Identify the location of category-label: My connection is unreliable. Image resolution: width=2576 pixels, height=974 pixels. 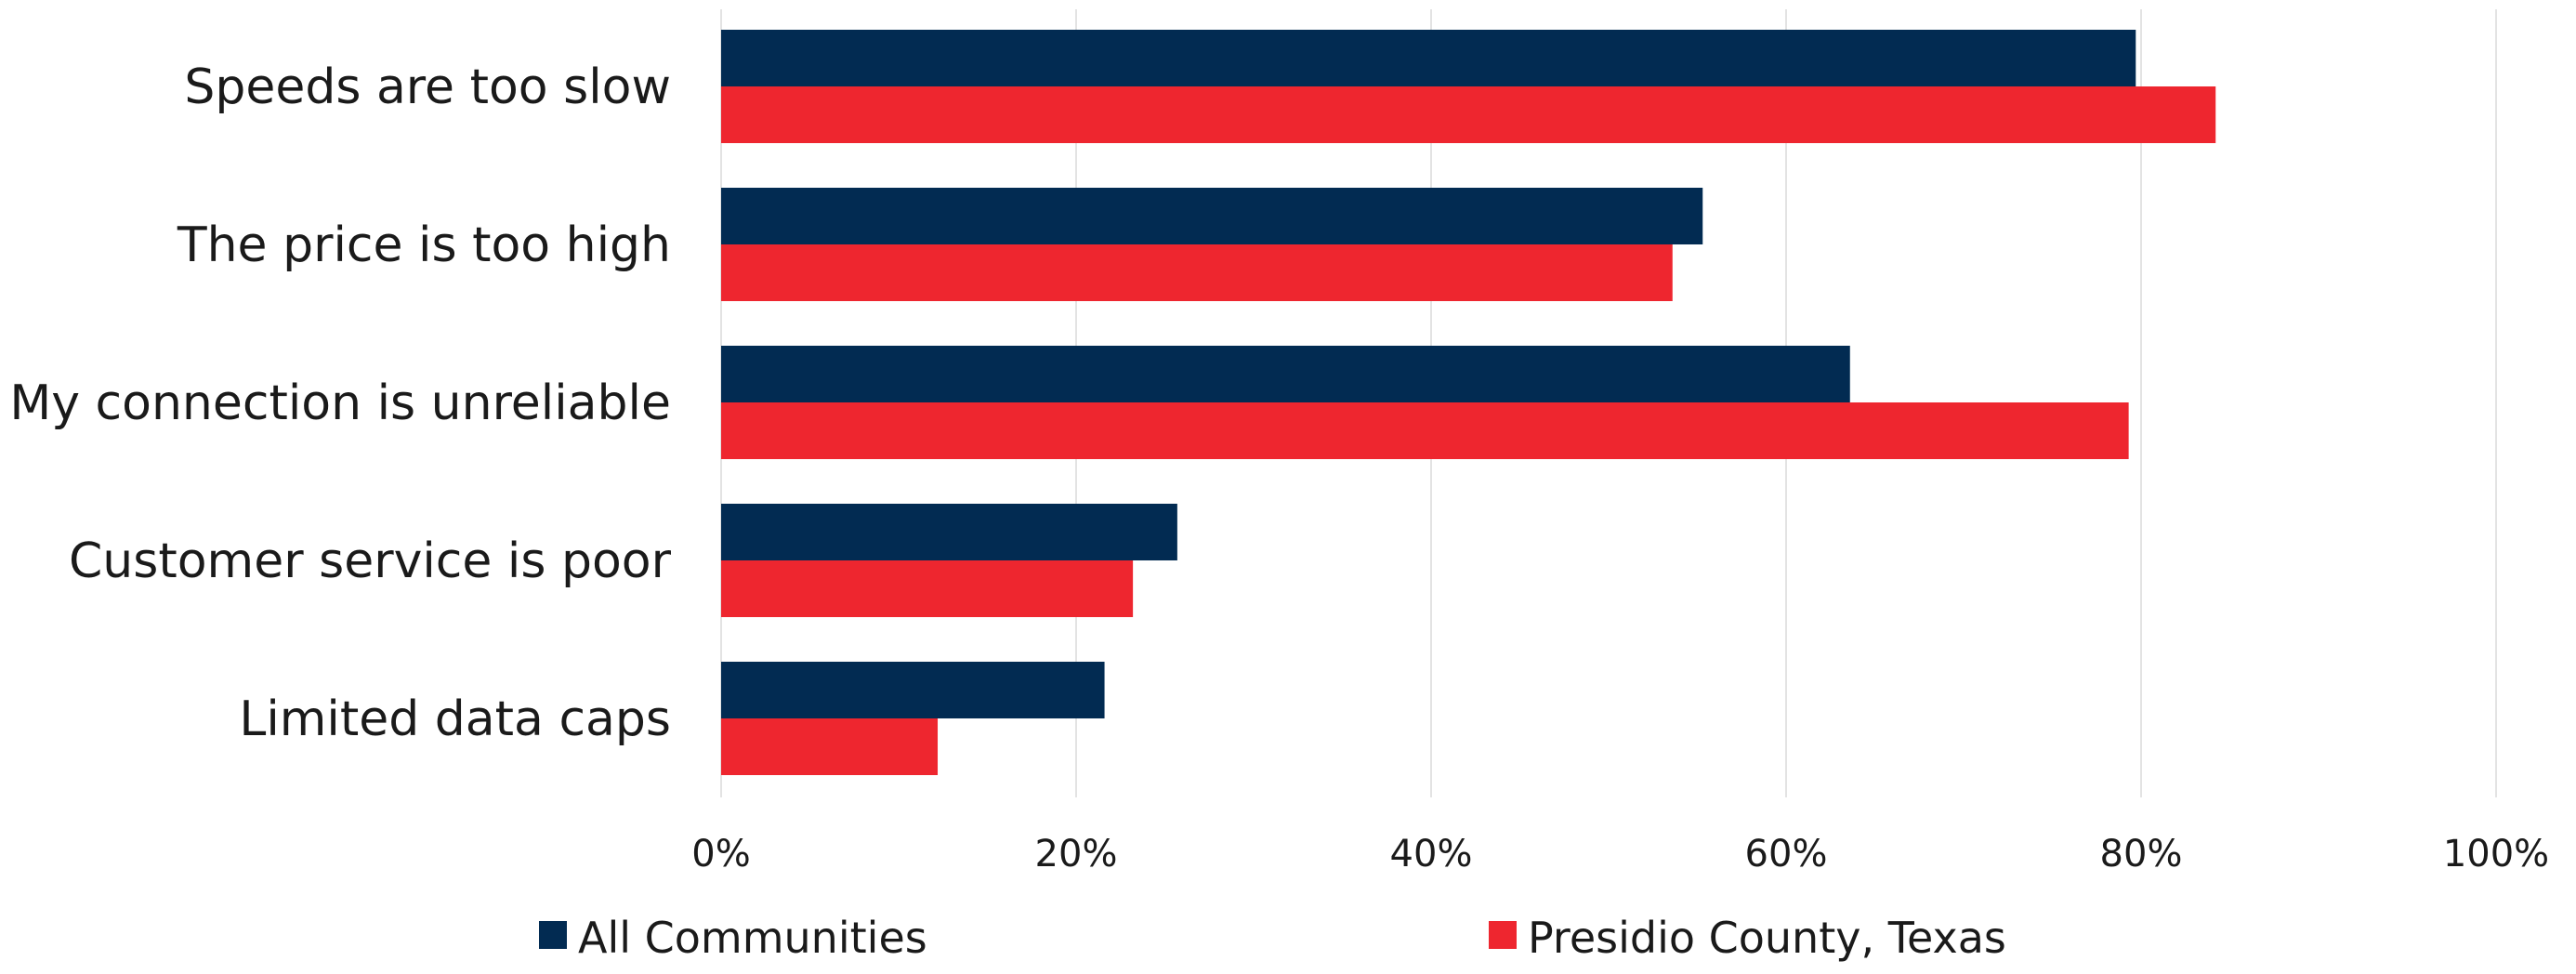
(340, 403).